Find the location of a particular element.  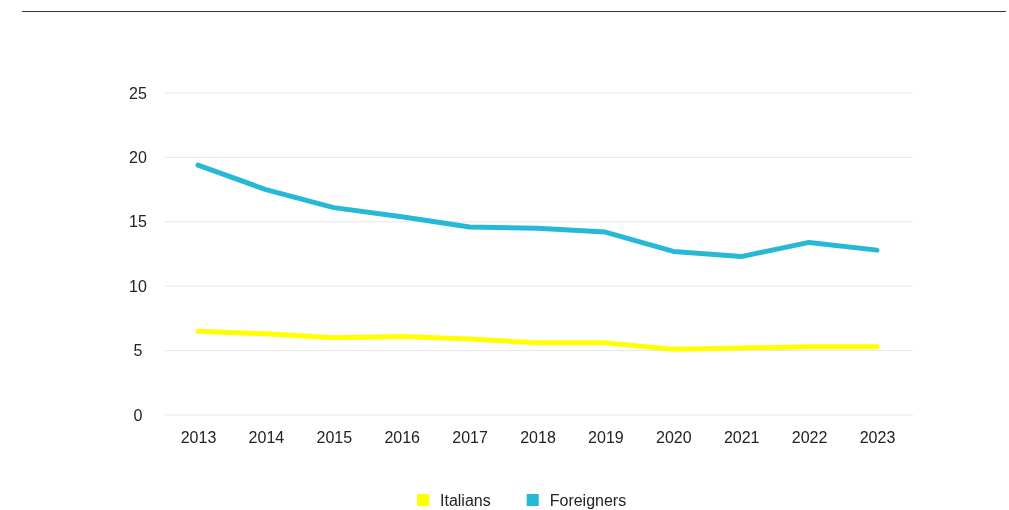

x-tick-label: 2021 is located at coordinates (741, 438).